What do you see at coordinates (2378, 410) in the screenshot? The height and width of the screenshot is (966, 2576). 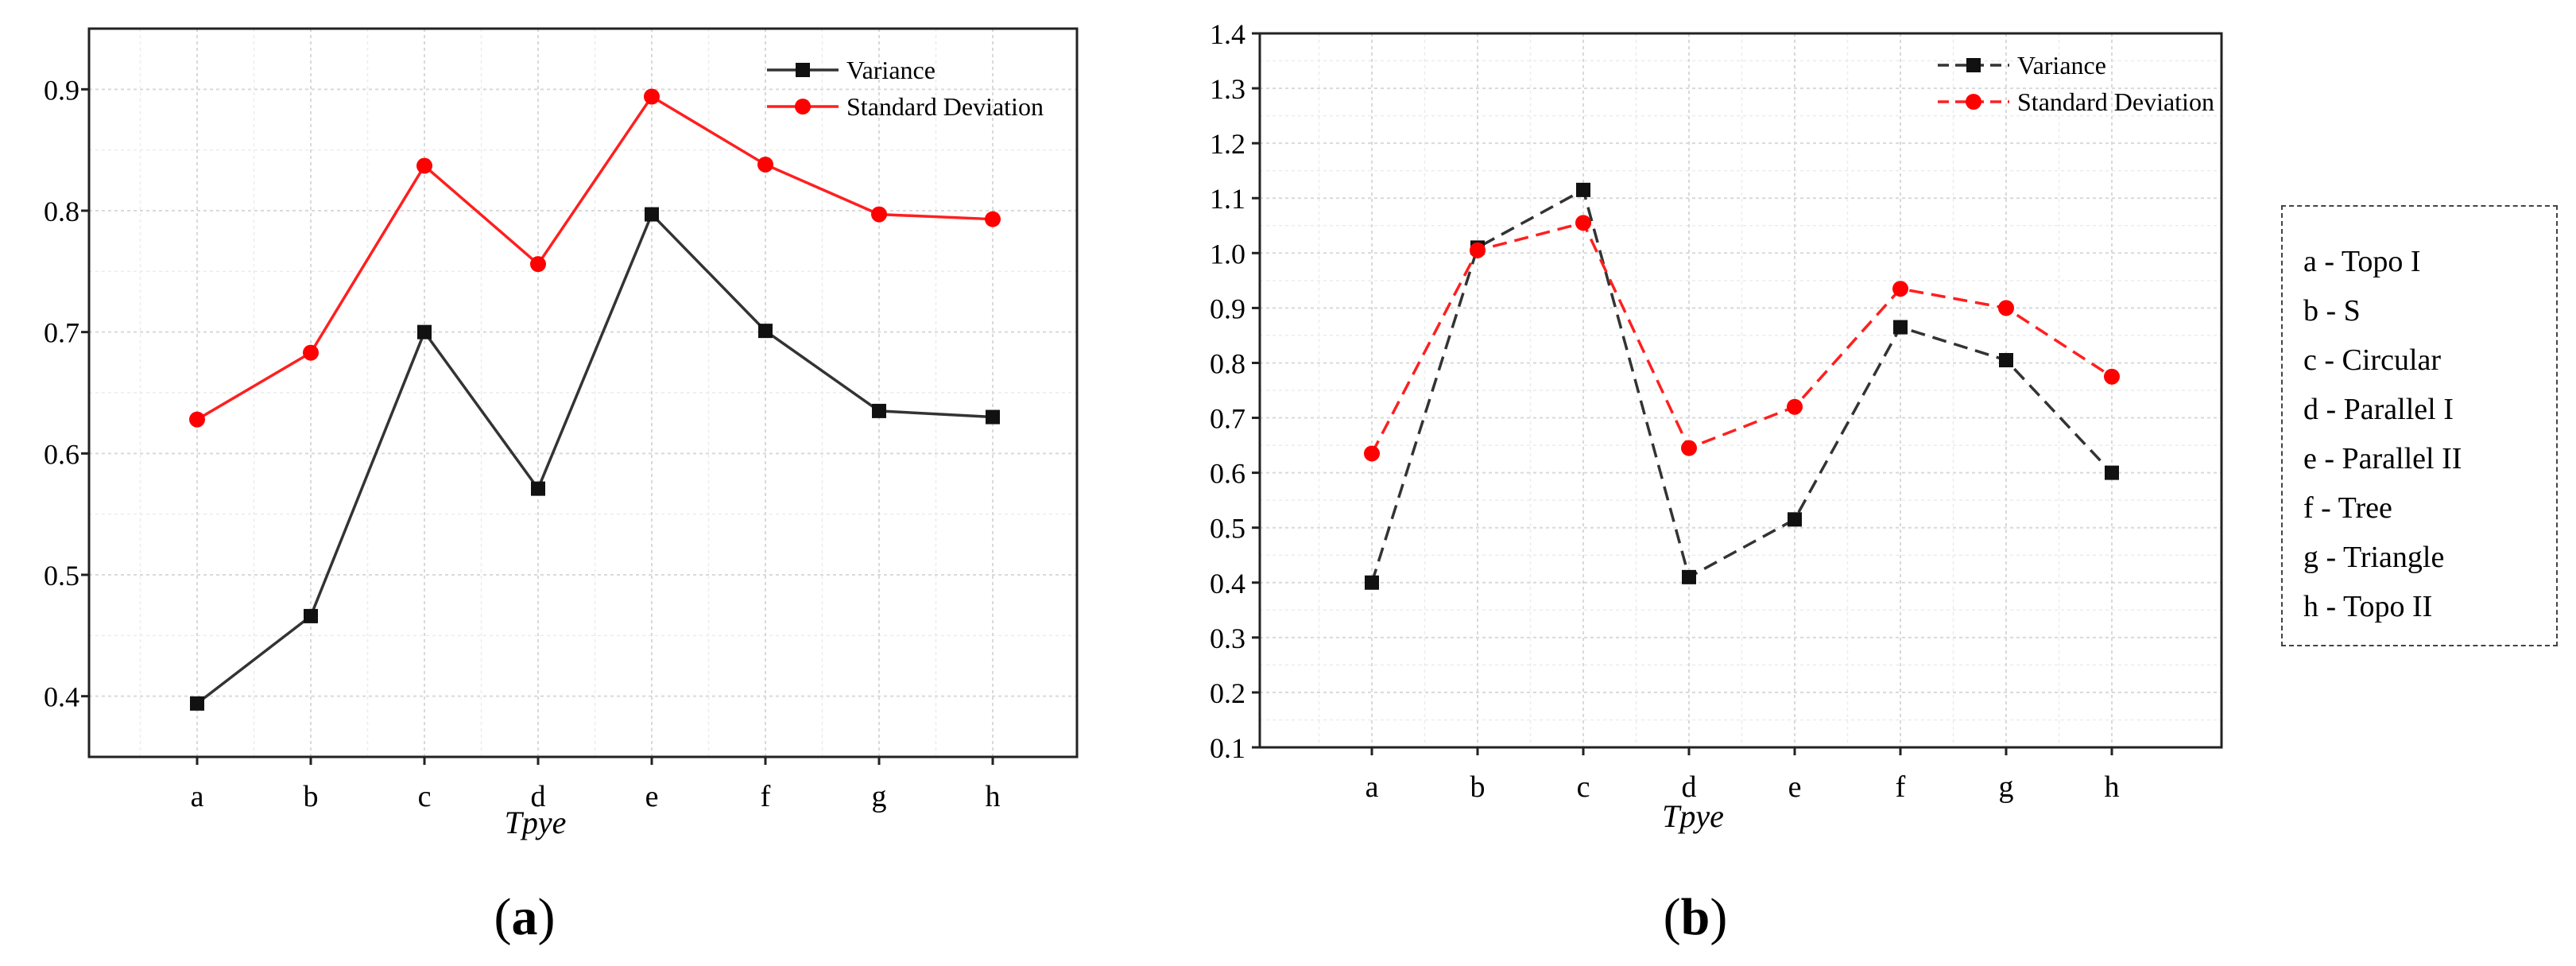 I see `type-legend-item: d - Parallel I` at bounding box center [2378, 410].